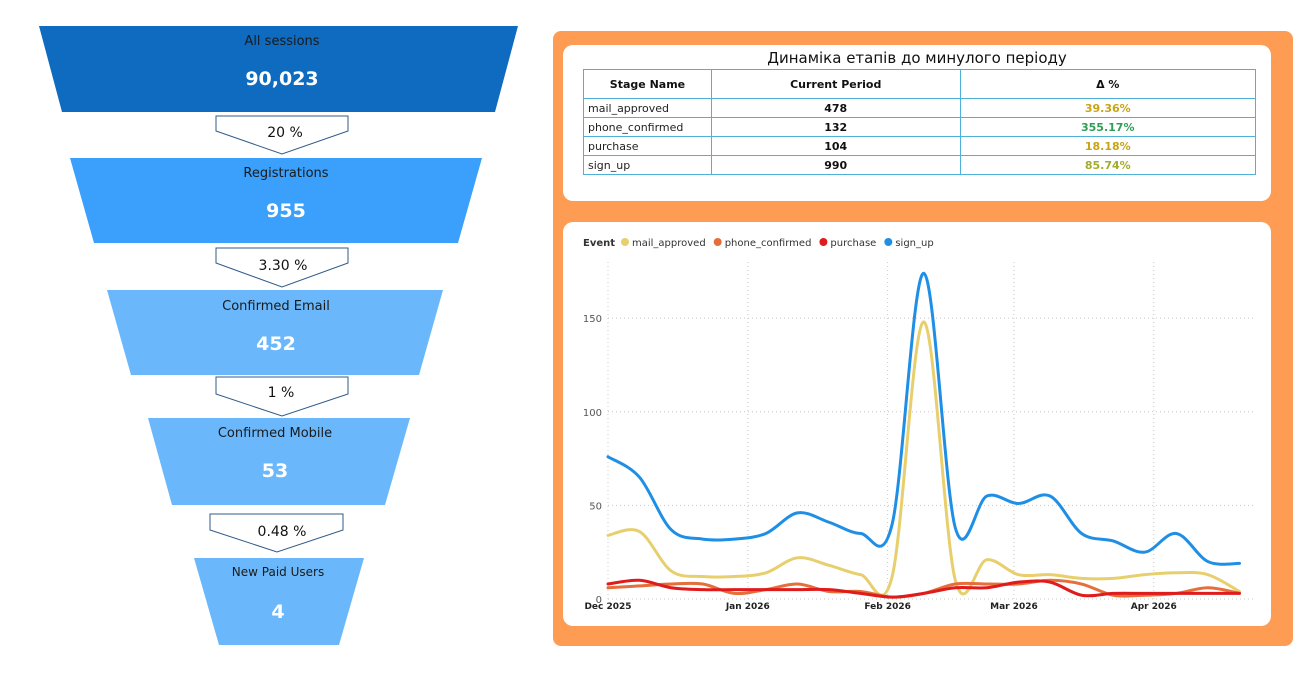 The image size is (1315, 690). I want to click on funnel-stage-value: 4, so click(277, 612).